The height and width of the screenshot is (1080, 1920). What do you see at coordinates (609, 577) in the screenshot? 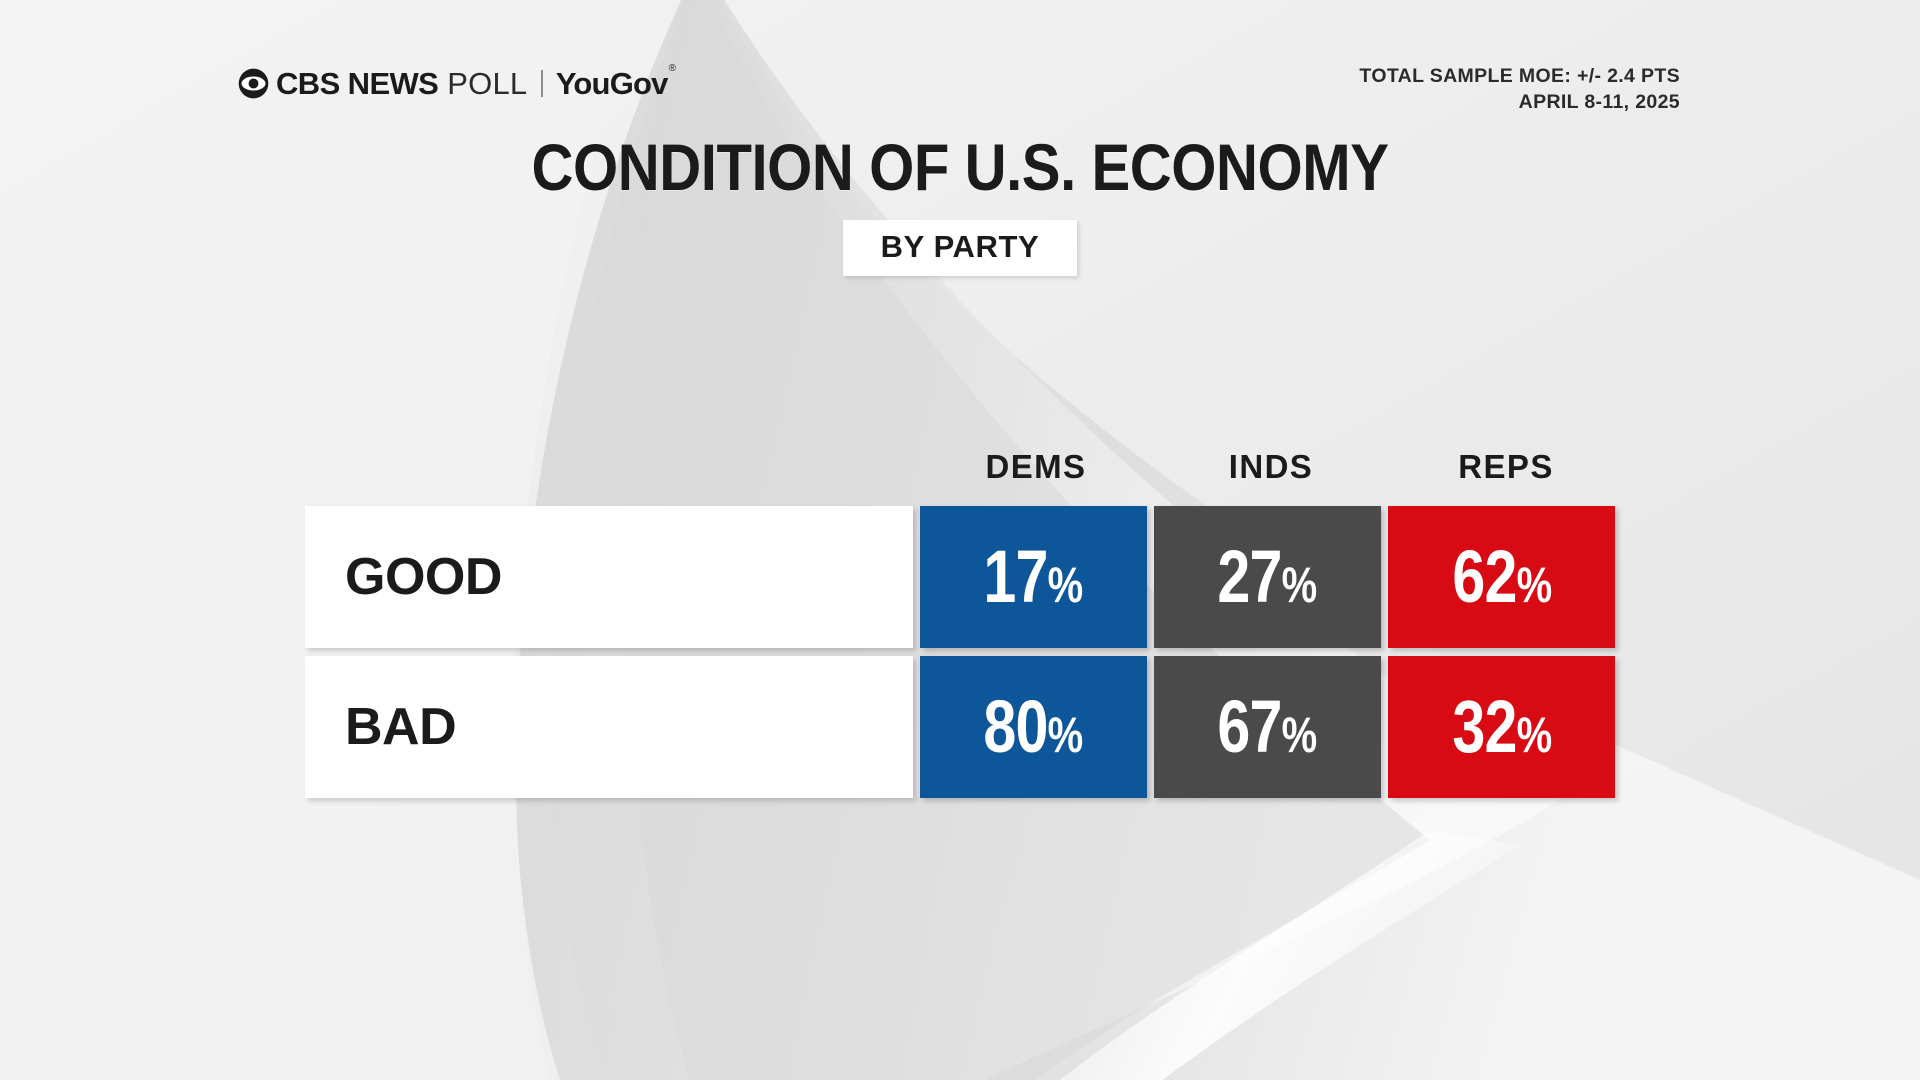
I see `row-label-cell-good: GOOD` at bounding box center [609, 577].